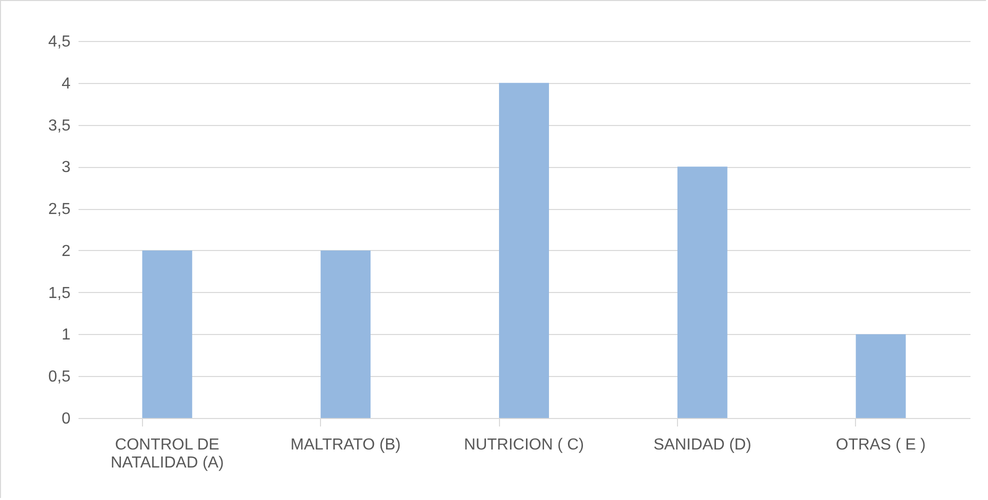 Image resolution: width=988 pixels, height=500 pixels. What do you see at coordinates (59, 209) in the screenshot?
I see `y-tick-label: 2,5` at bounding box center [59, 209].